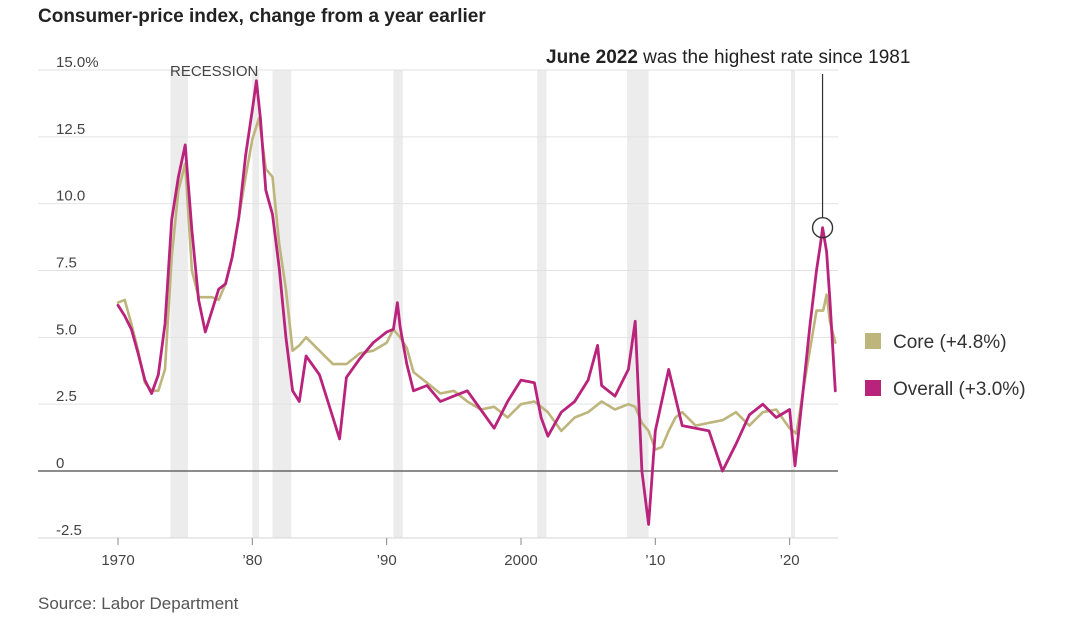  Describe the element at coordinates (822, 228) in the screenshot. I see `annotation-circle` at that location.